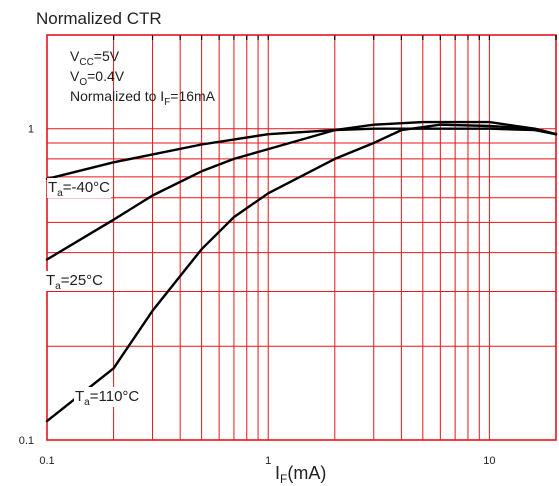 This screenshot has height=486, width=559. Describe the element at coordinates (46, 461) in the screenshot. I see `x-tick-label: 0.1` at that location.